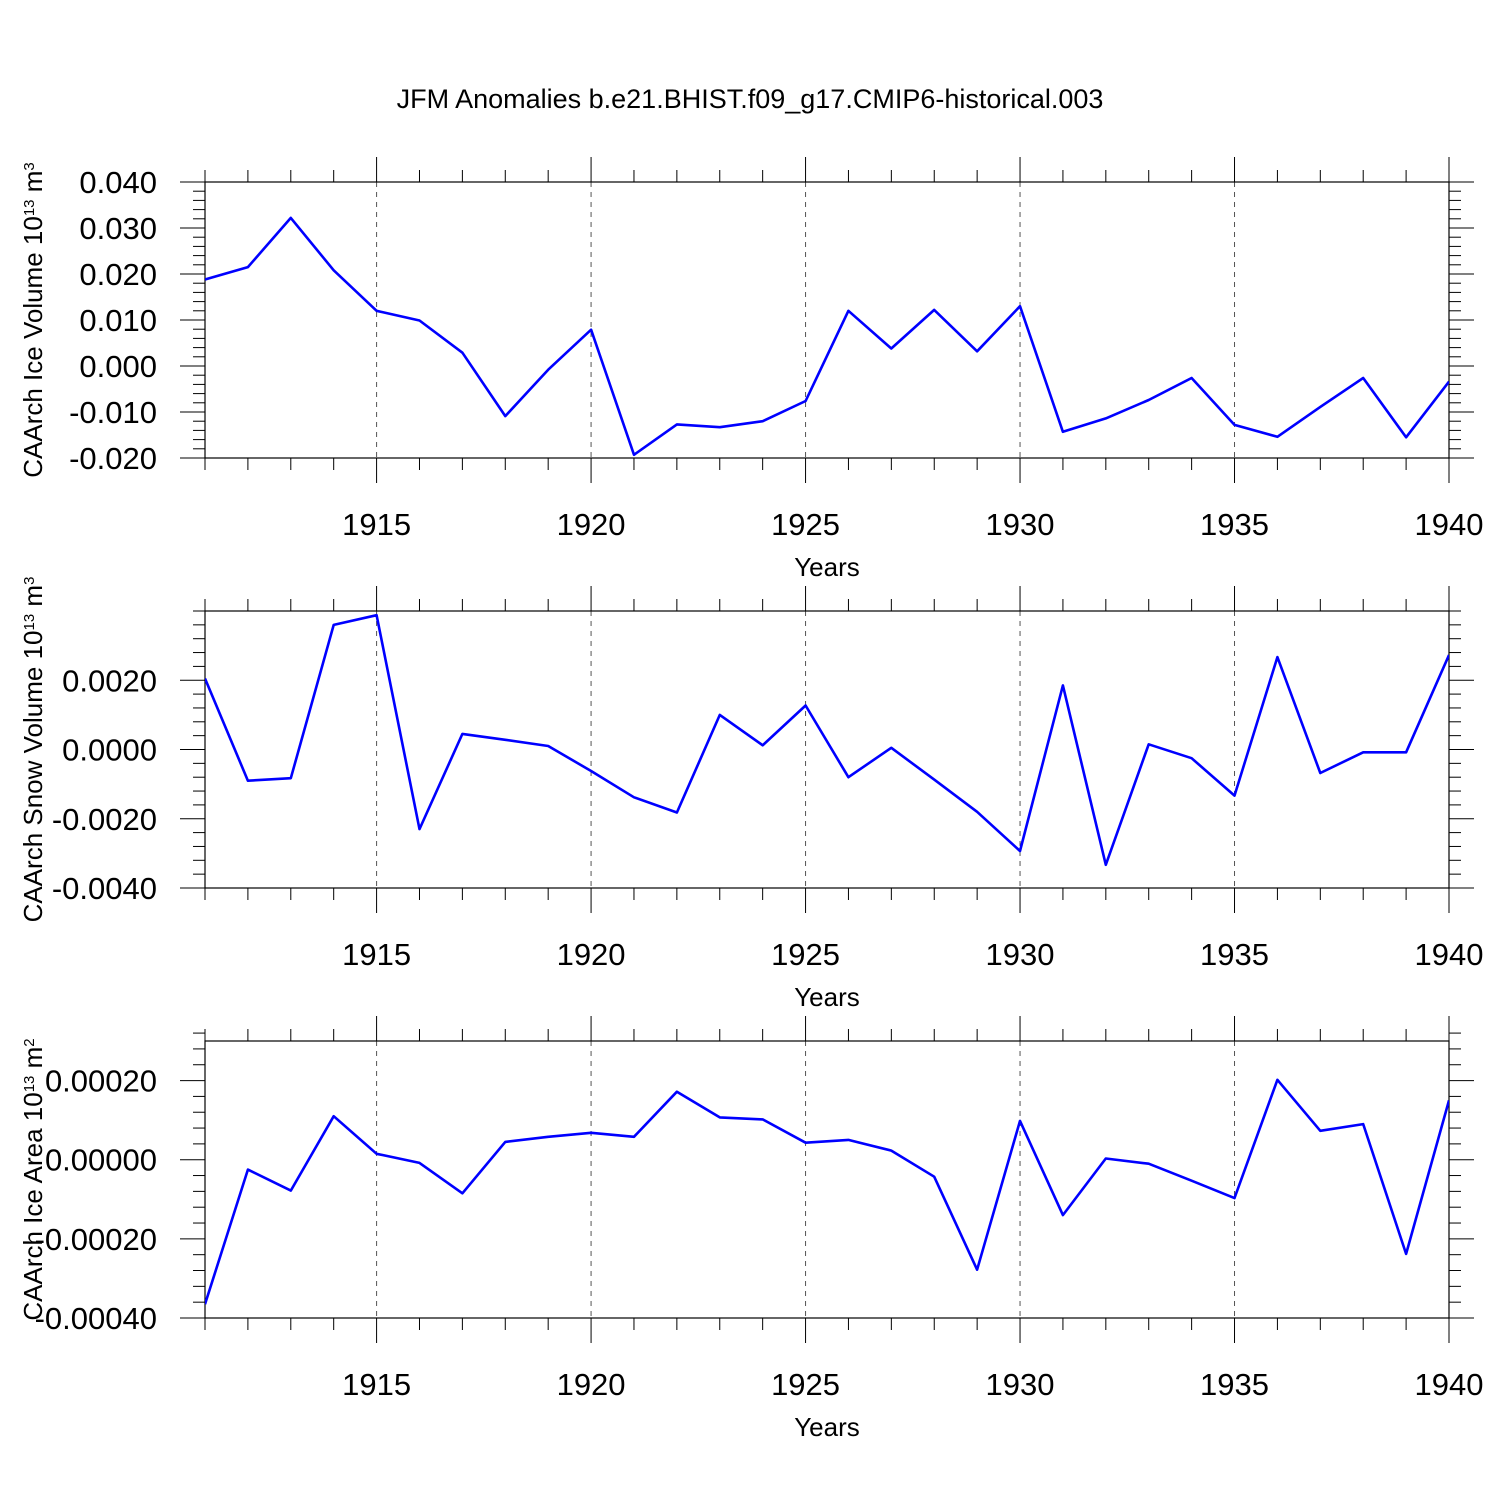  I want to click on y-tick-label: 0.0020, so click(109, 680).